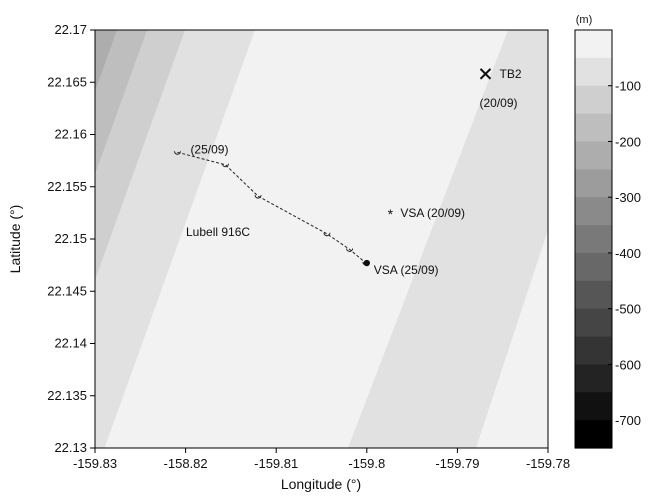  Describe the element at coordinates (70, 343) in the screenshot. I see `y-tick-label: 22.14` at that location.